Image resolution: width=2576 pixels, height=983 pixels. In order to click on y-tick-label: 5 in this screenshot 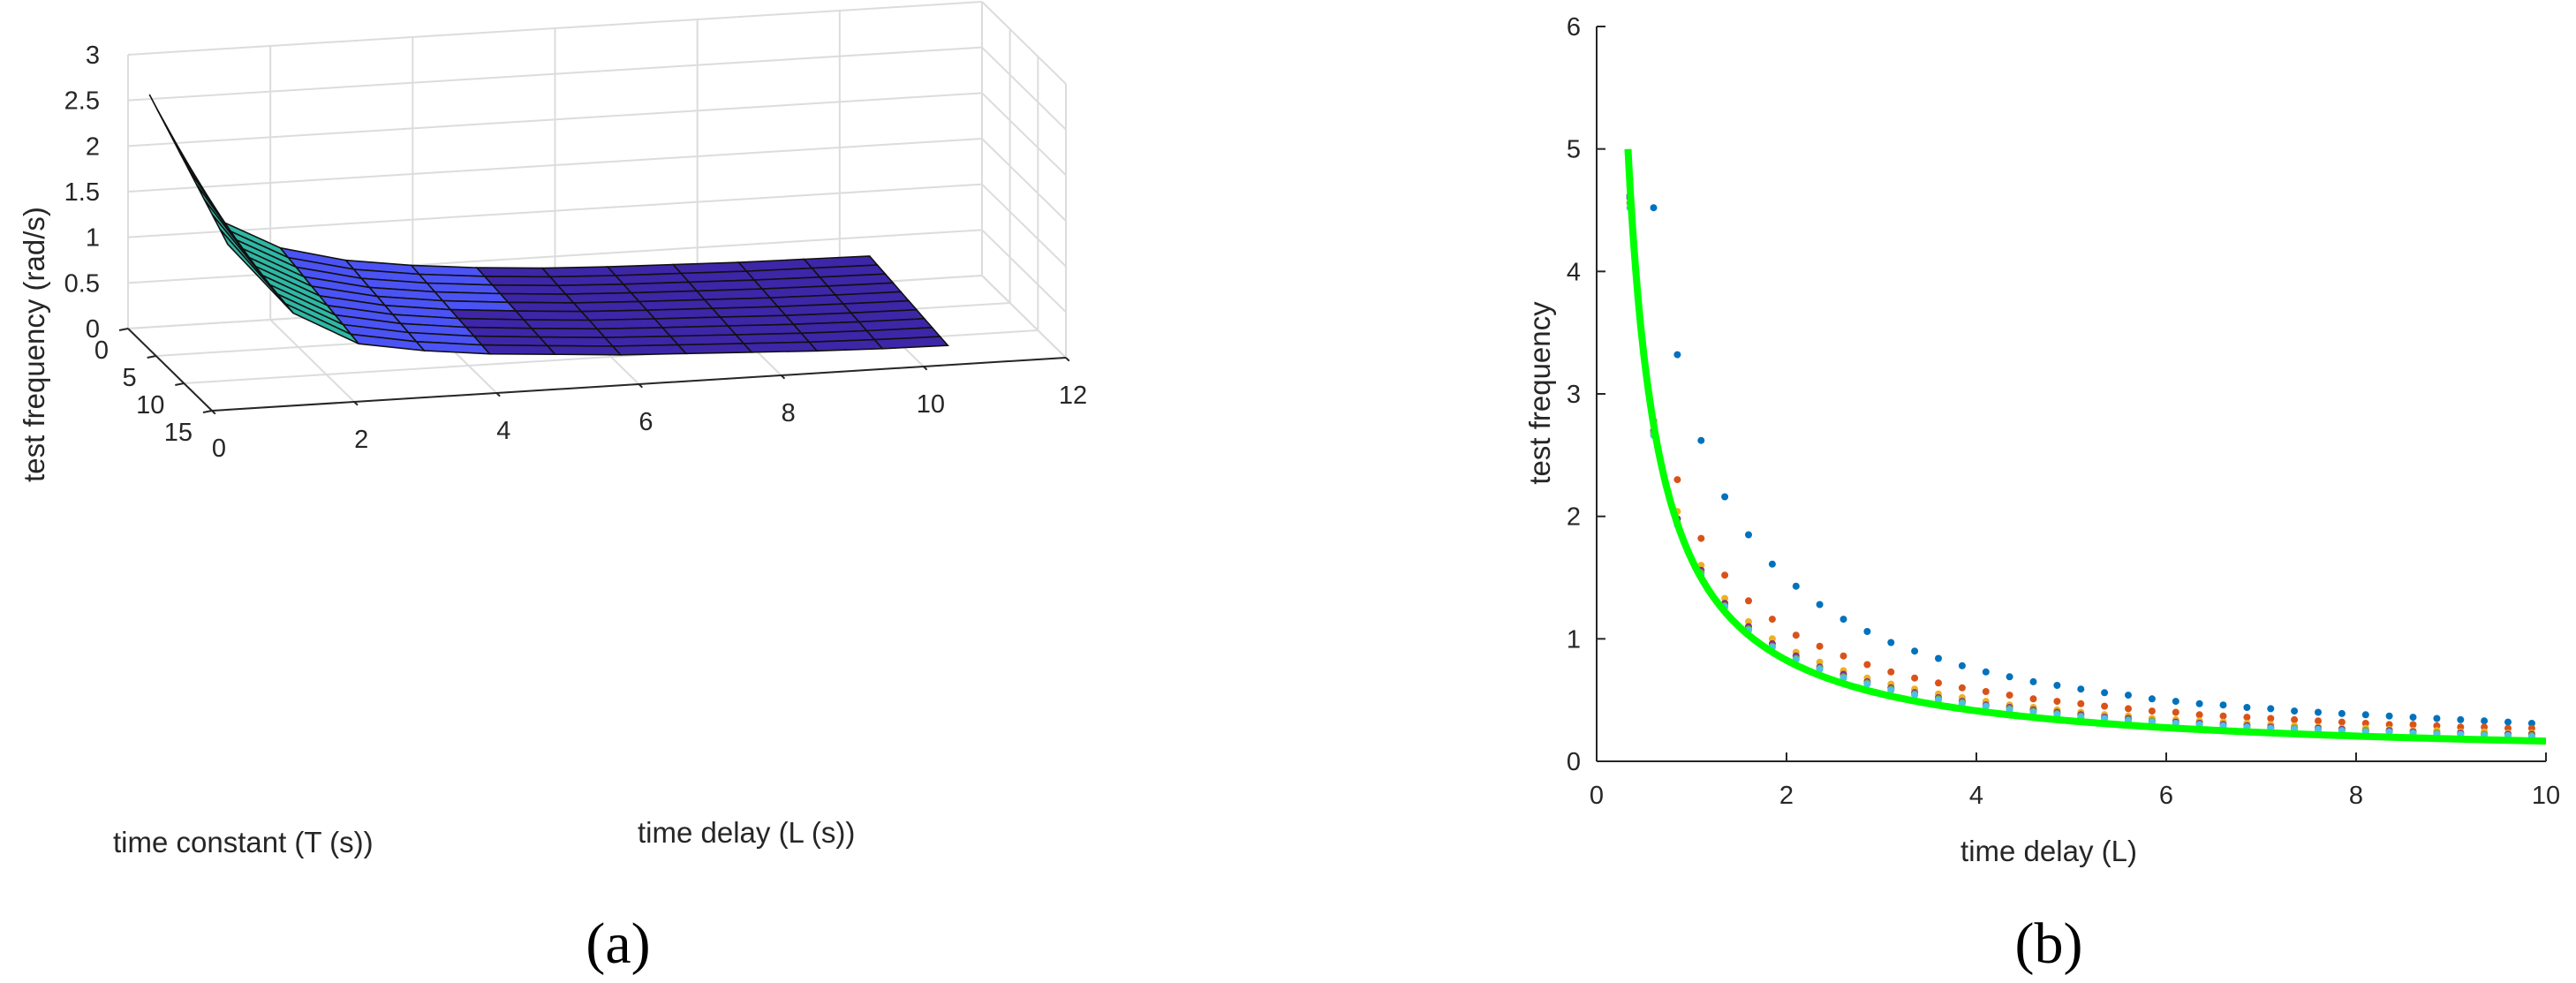, I will do `click(130, 378)`.